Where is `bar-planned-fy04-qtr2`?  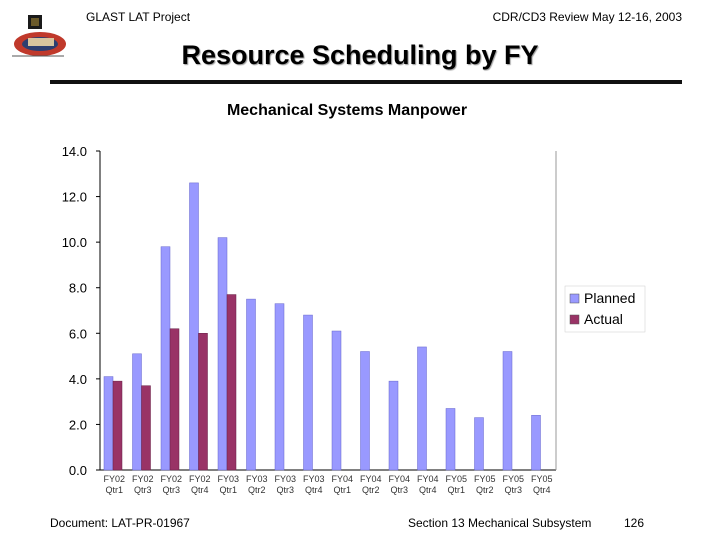
bar-planned-fy04-qtr2 is located at coordinates (365, 411).